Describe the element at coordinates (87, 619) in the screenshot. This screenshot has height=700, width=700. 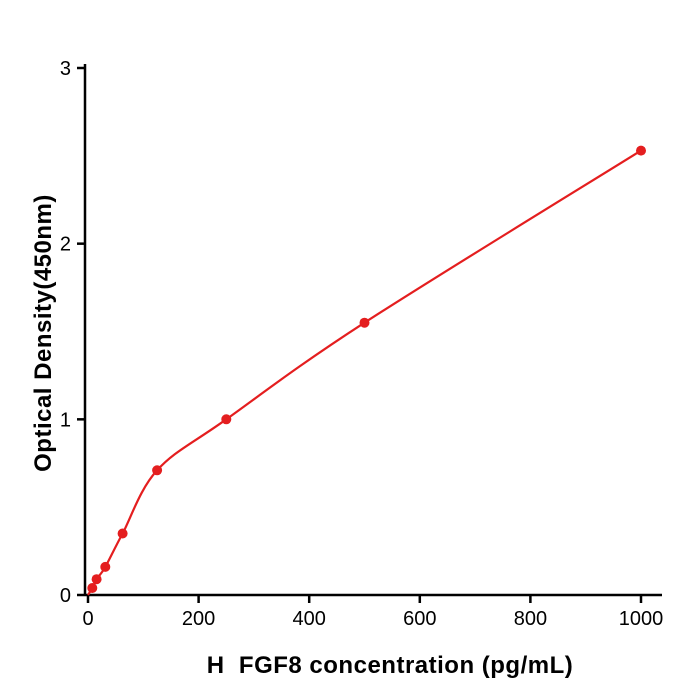
I see `x-tick-label: 0` at that location.